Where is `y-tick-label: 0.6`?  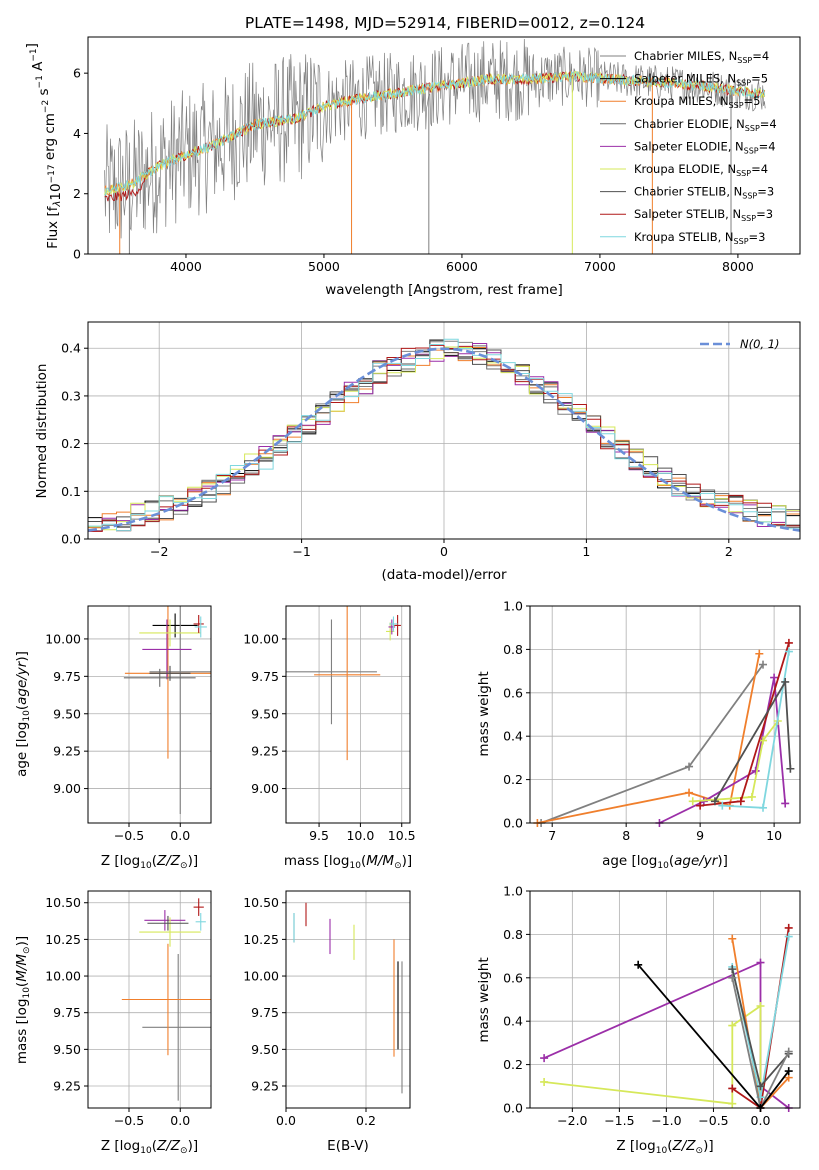
y-tick-label: 0.6 is located at coordinates (513, 977).